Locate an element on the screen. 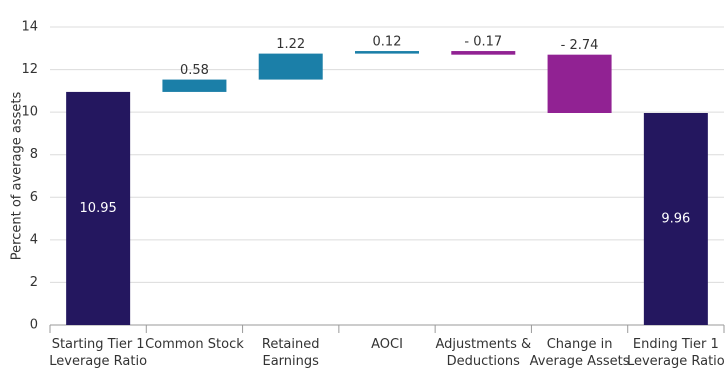 This screenshot has width=725, height=368. y-tick-label: 10 is located at coordinates (29, 112).